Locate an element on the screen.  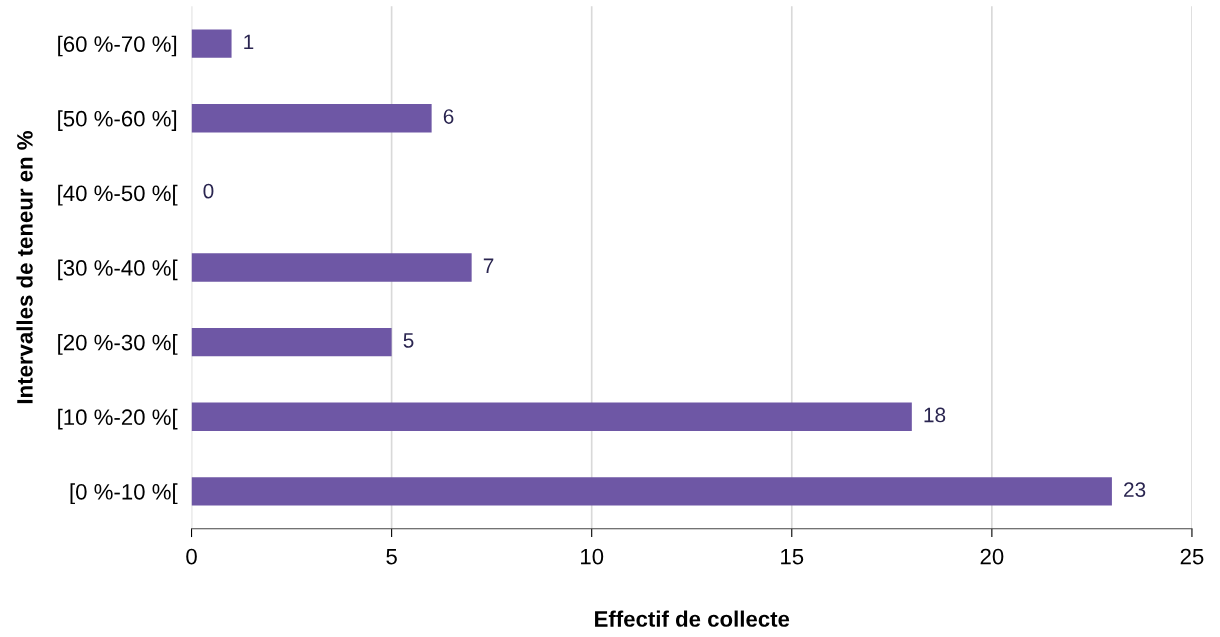
y-tick-label: [20 %-30 %[ is located at coordinates (118, 344).